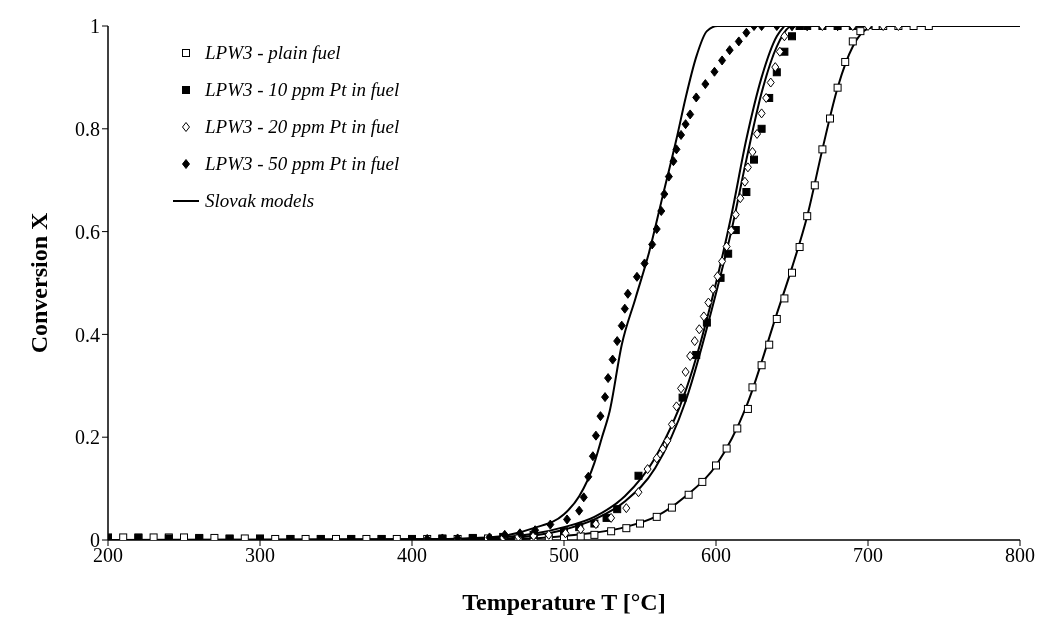 This screenshot has width=1053, height=643. Describe the element at coordinates (564, 602) in the screenshot. I see `x-axis-title: Temperature T [°C]` at that location.